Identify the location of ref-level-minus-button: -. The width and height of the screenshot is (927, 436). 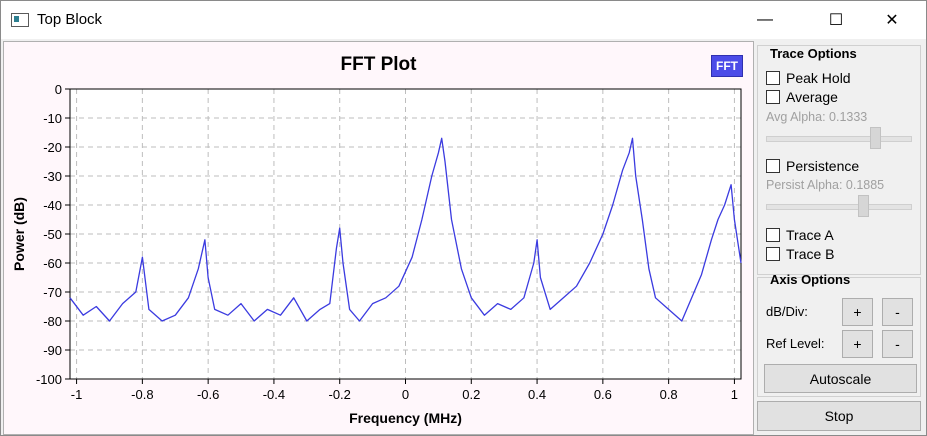
(897, 344).